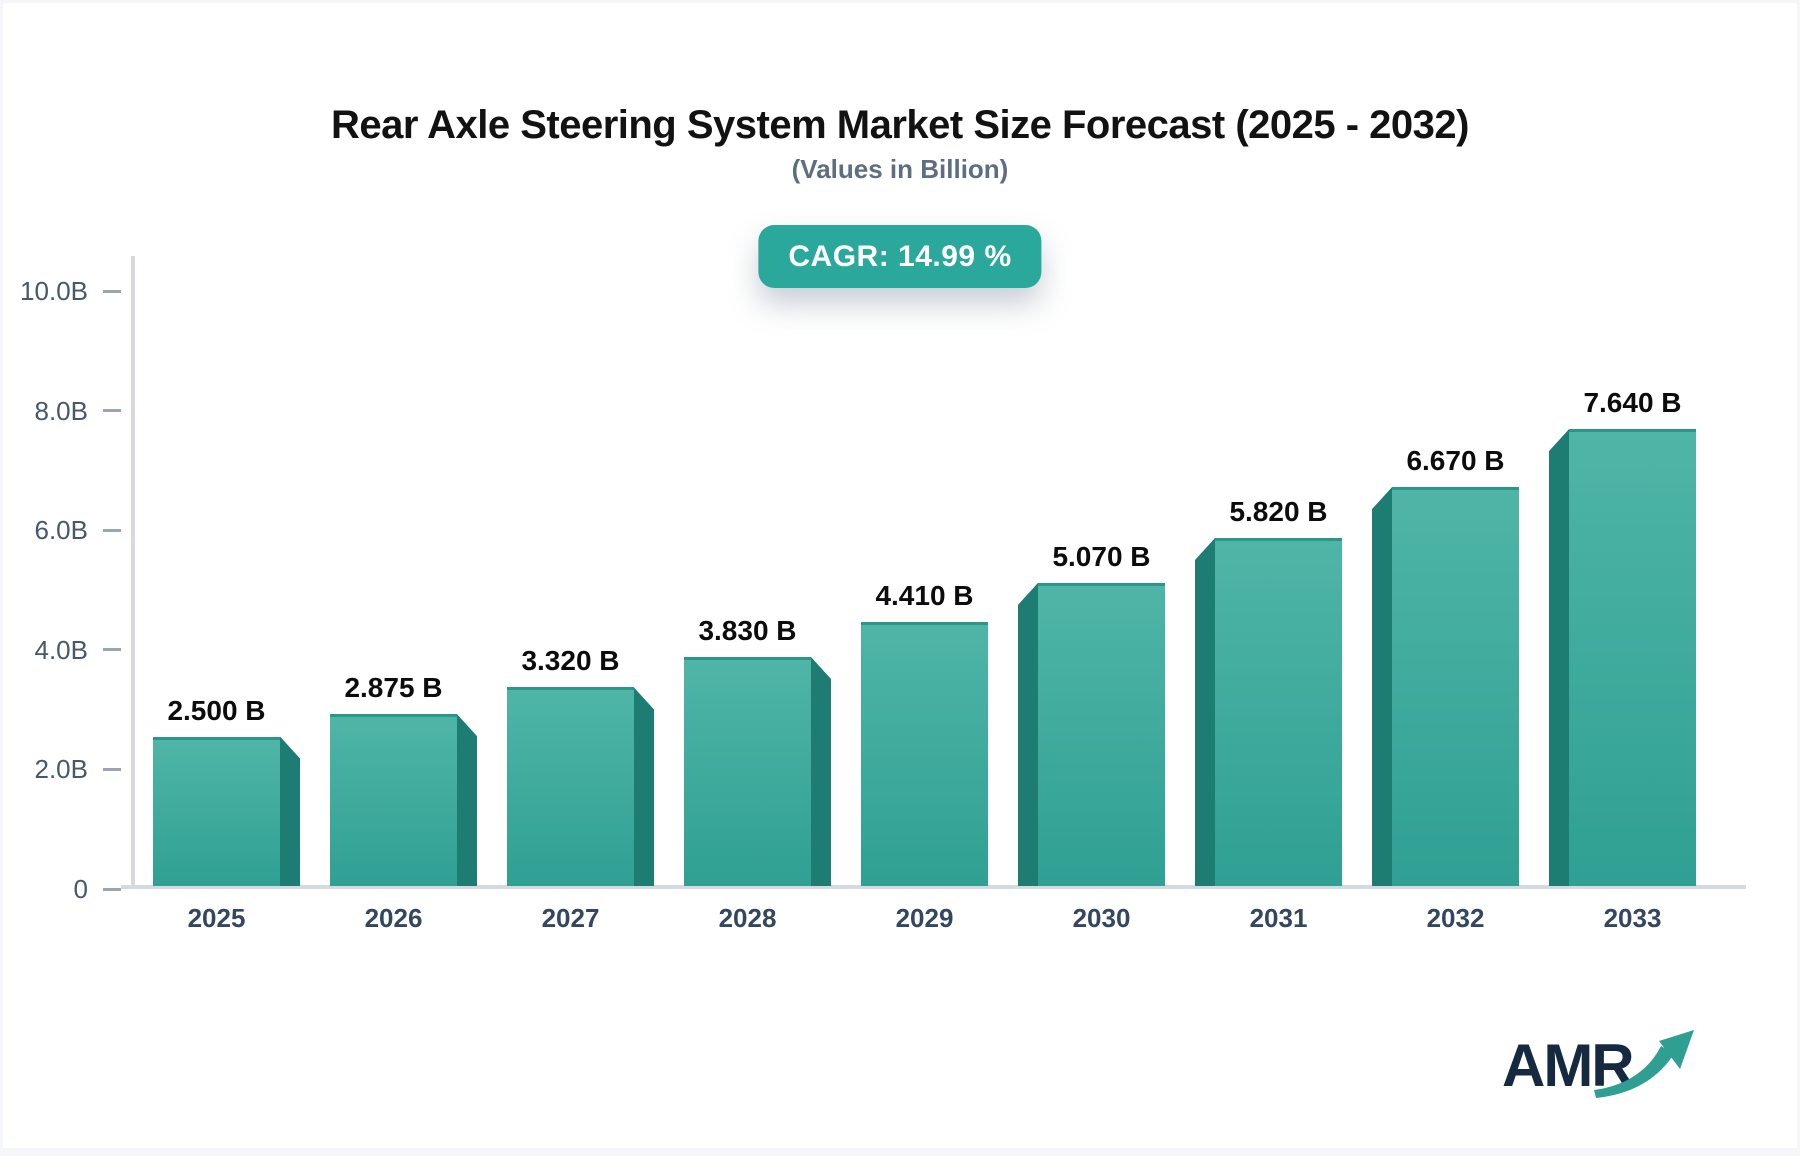 This screenshot has height=1156, width=1800. I want to click on y-tick-label: 8.0B, so click(61, 410).